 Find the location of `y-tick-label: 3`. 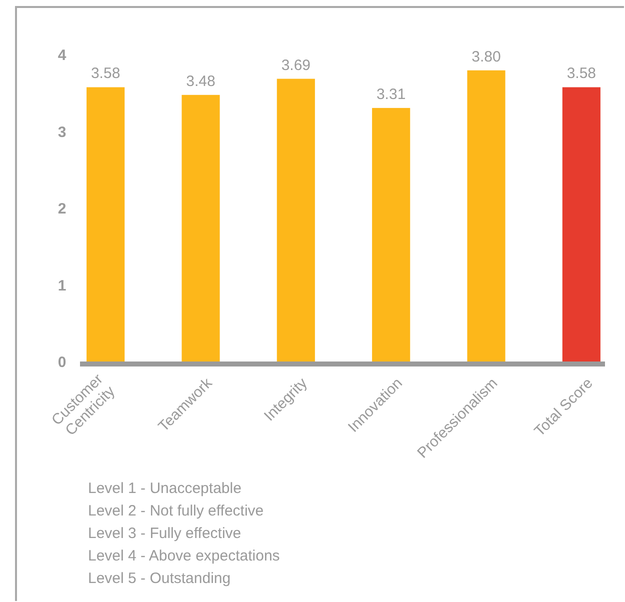

y-tick-label: 3 is located at coordinates (62, 132).